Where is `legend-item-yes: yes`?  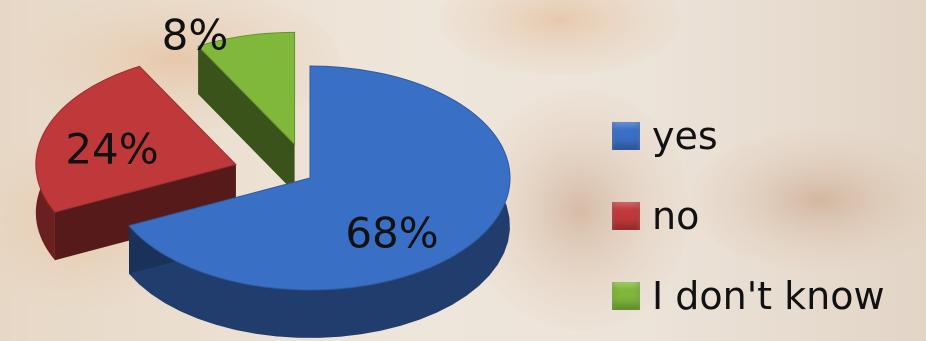 legend-item-yes: yes is located at coordinates (748, 136).